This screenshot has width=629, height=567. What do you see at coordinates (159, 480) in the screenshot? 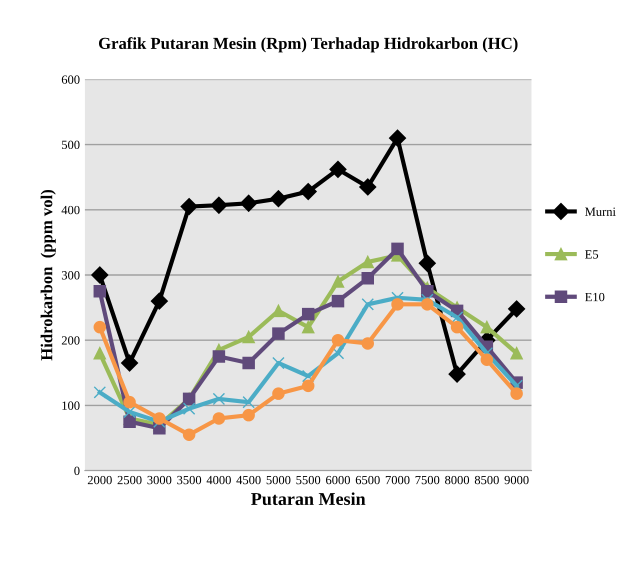
I see `x-tick-label: 3000` at bounding box center [159, 480].